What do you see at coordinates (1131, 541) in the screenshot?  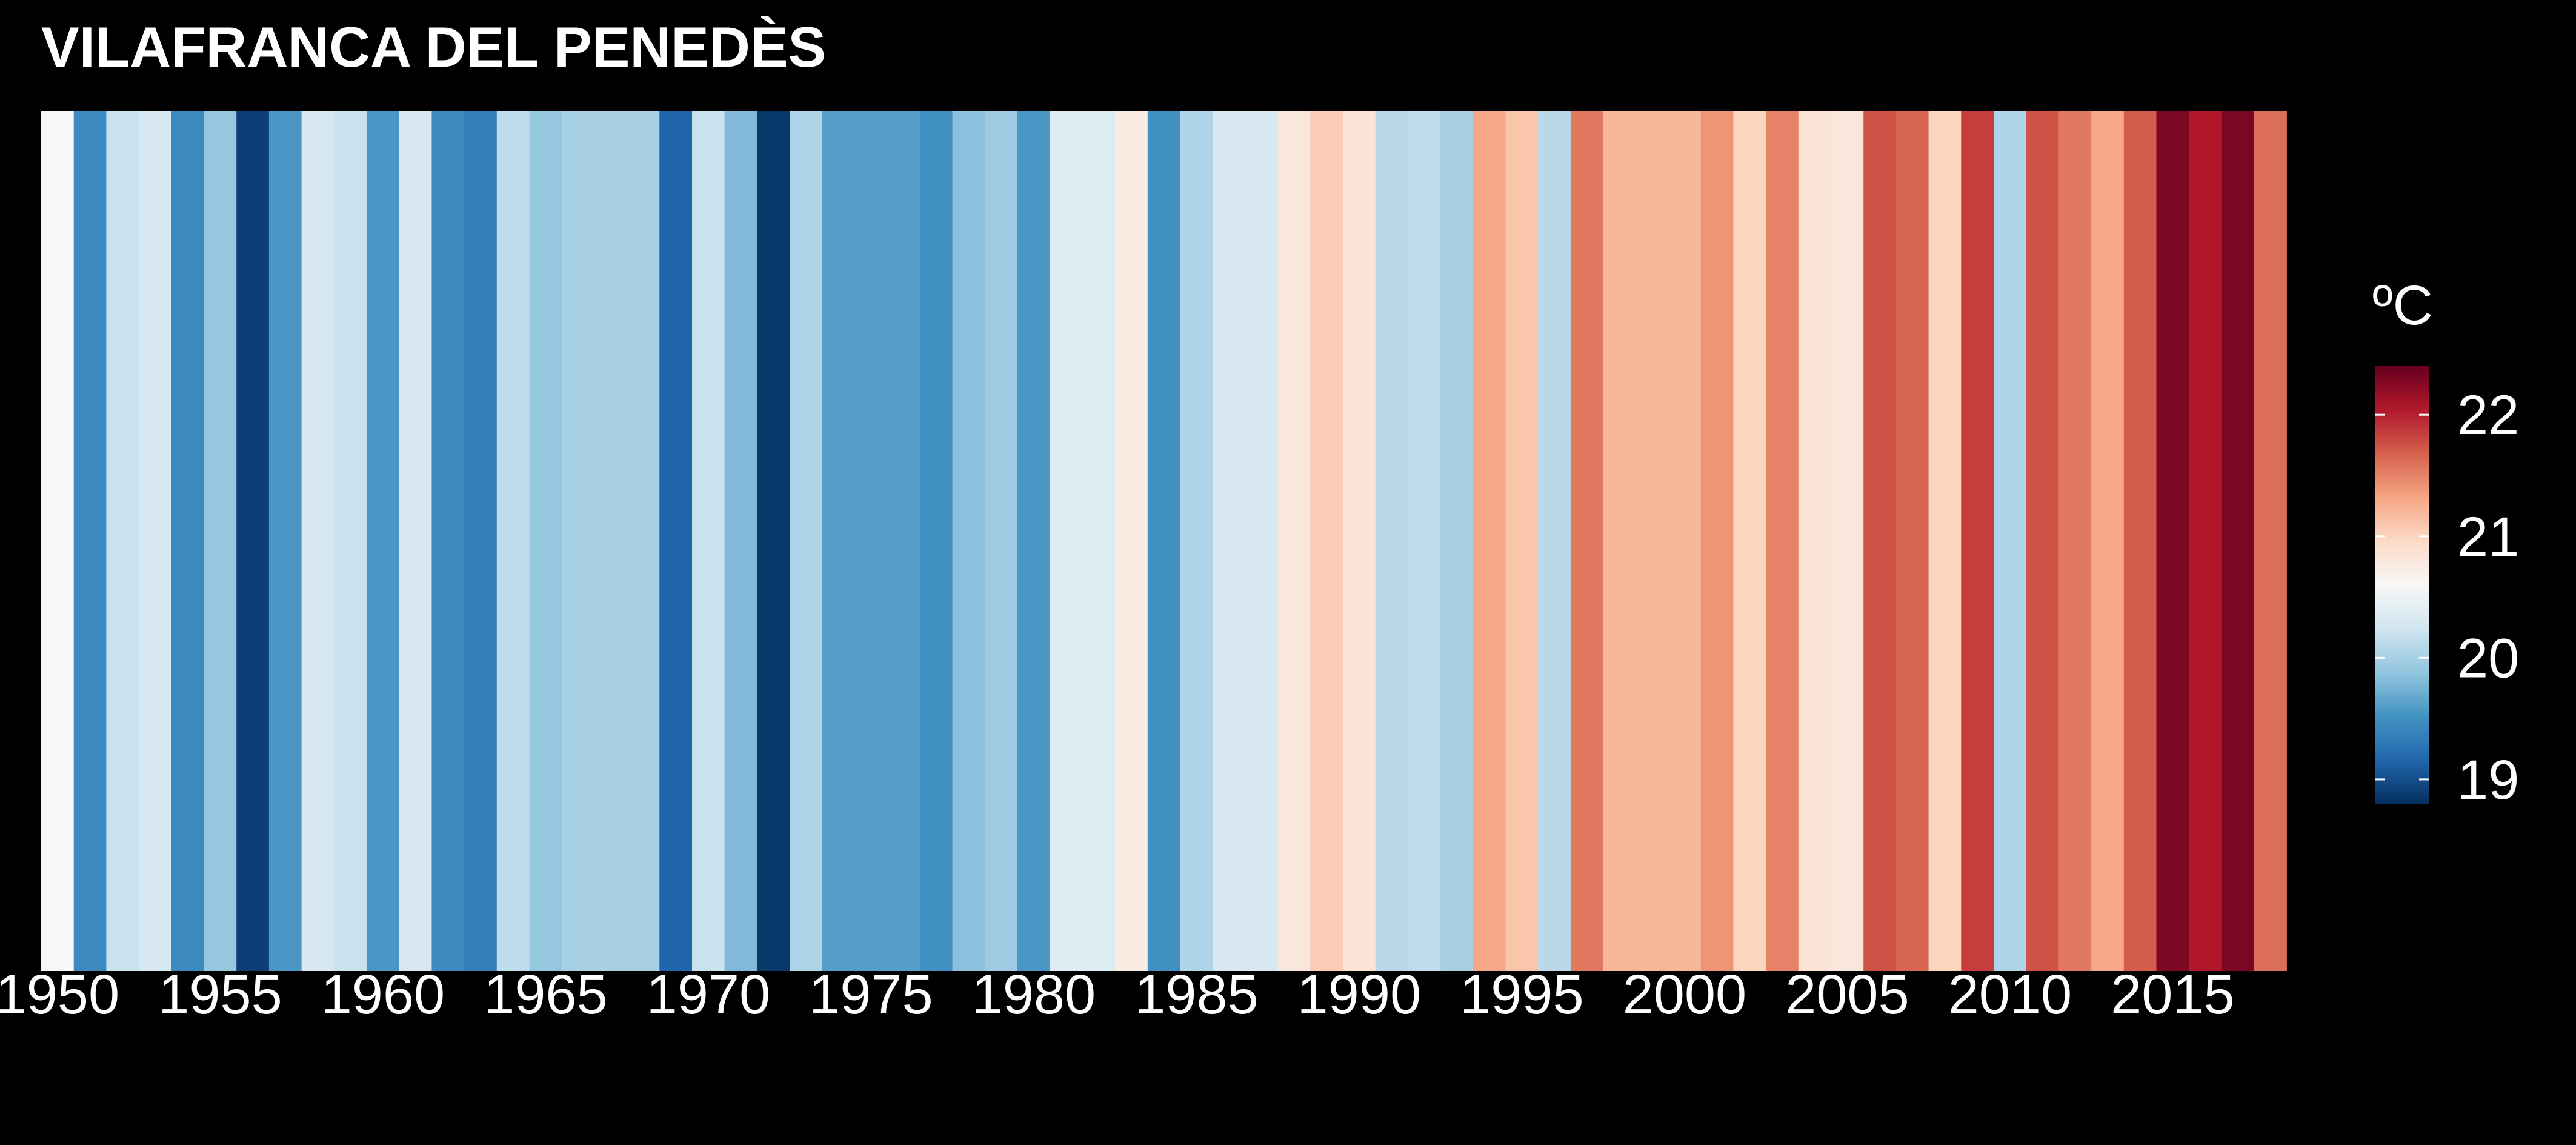 I see `stripe-1983` at bounding box center [1131, 541].